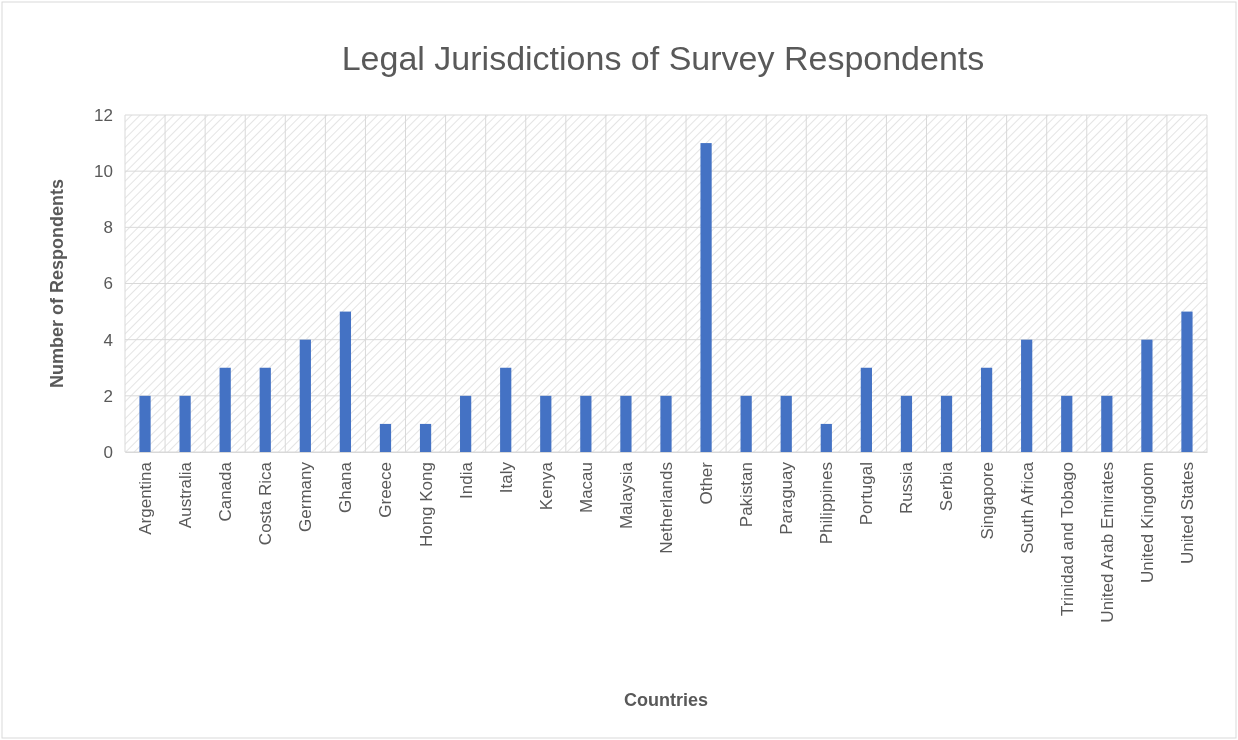 Image resolution: width=1238 pixels, height=740 pixels. What do you see at coordinates (546, 486) in the screenshot?
I see `x-tick-label: Kenya` at bounding box center [546, 486].